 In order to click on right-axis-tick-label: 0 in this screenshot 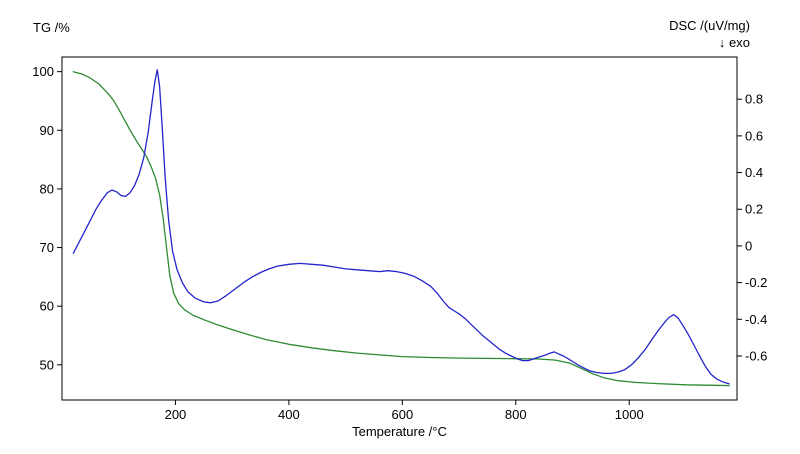, I will do `click(748, 245)`.